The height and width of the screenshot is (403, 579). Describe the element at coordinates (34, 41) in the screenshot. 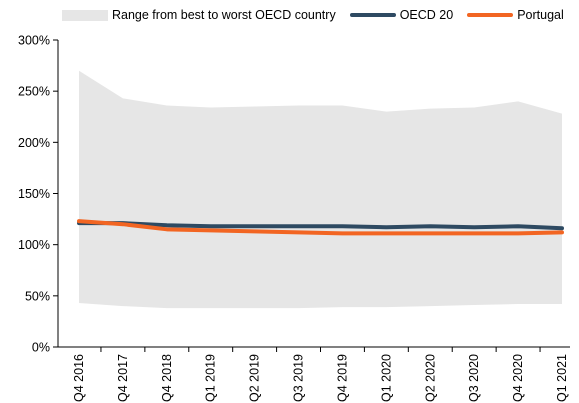

I see `y-tick-label: 300%` at that location.